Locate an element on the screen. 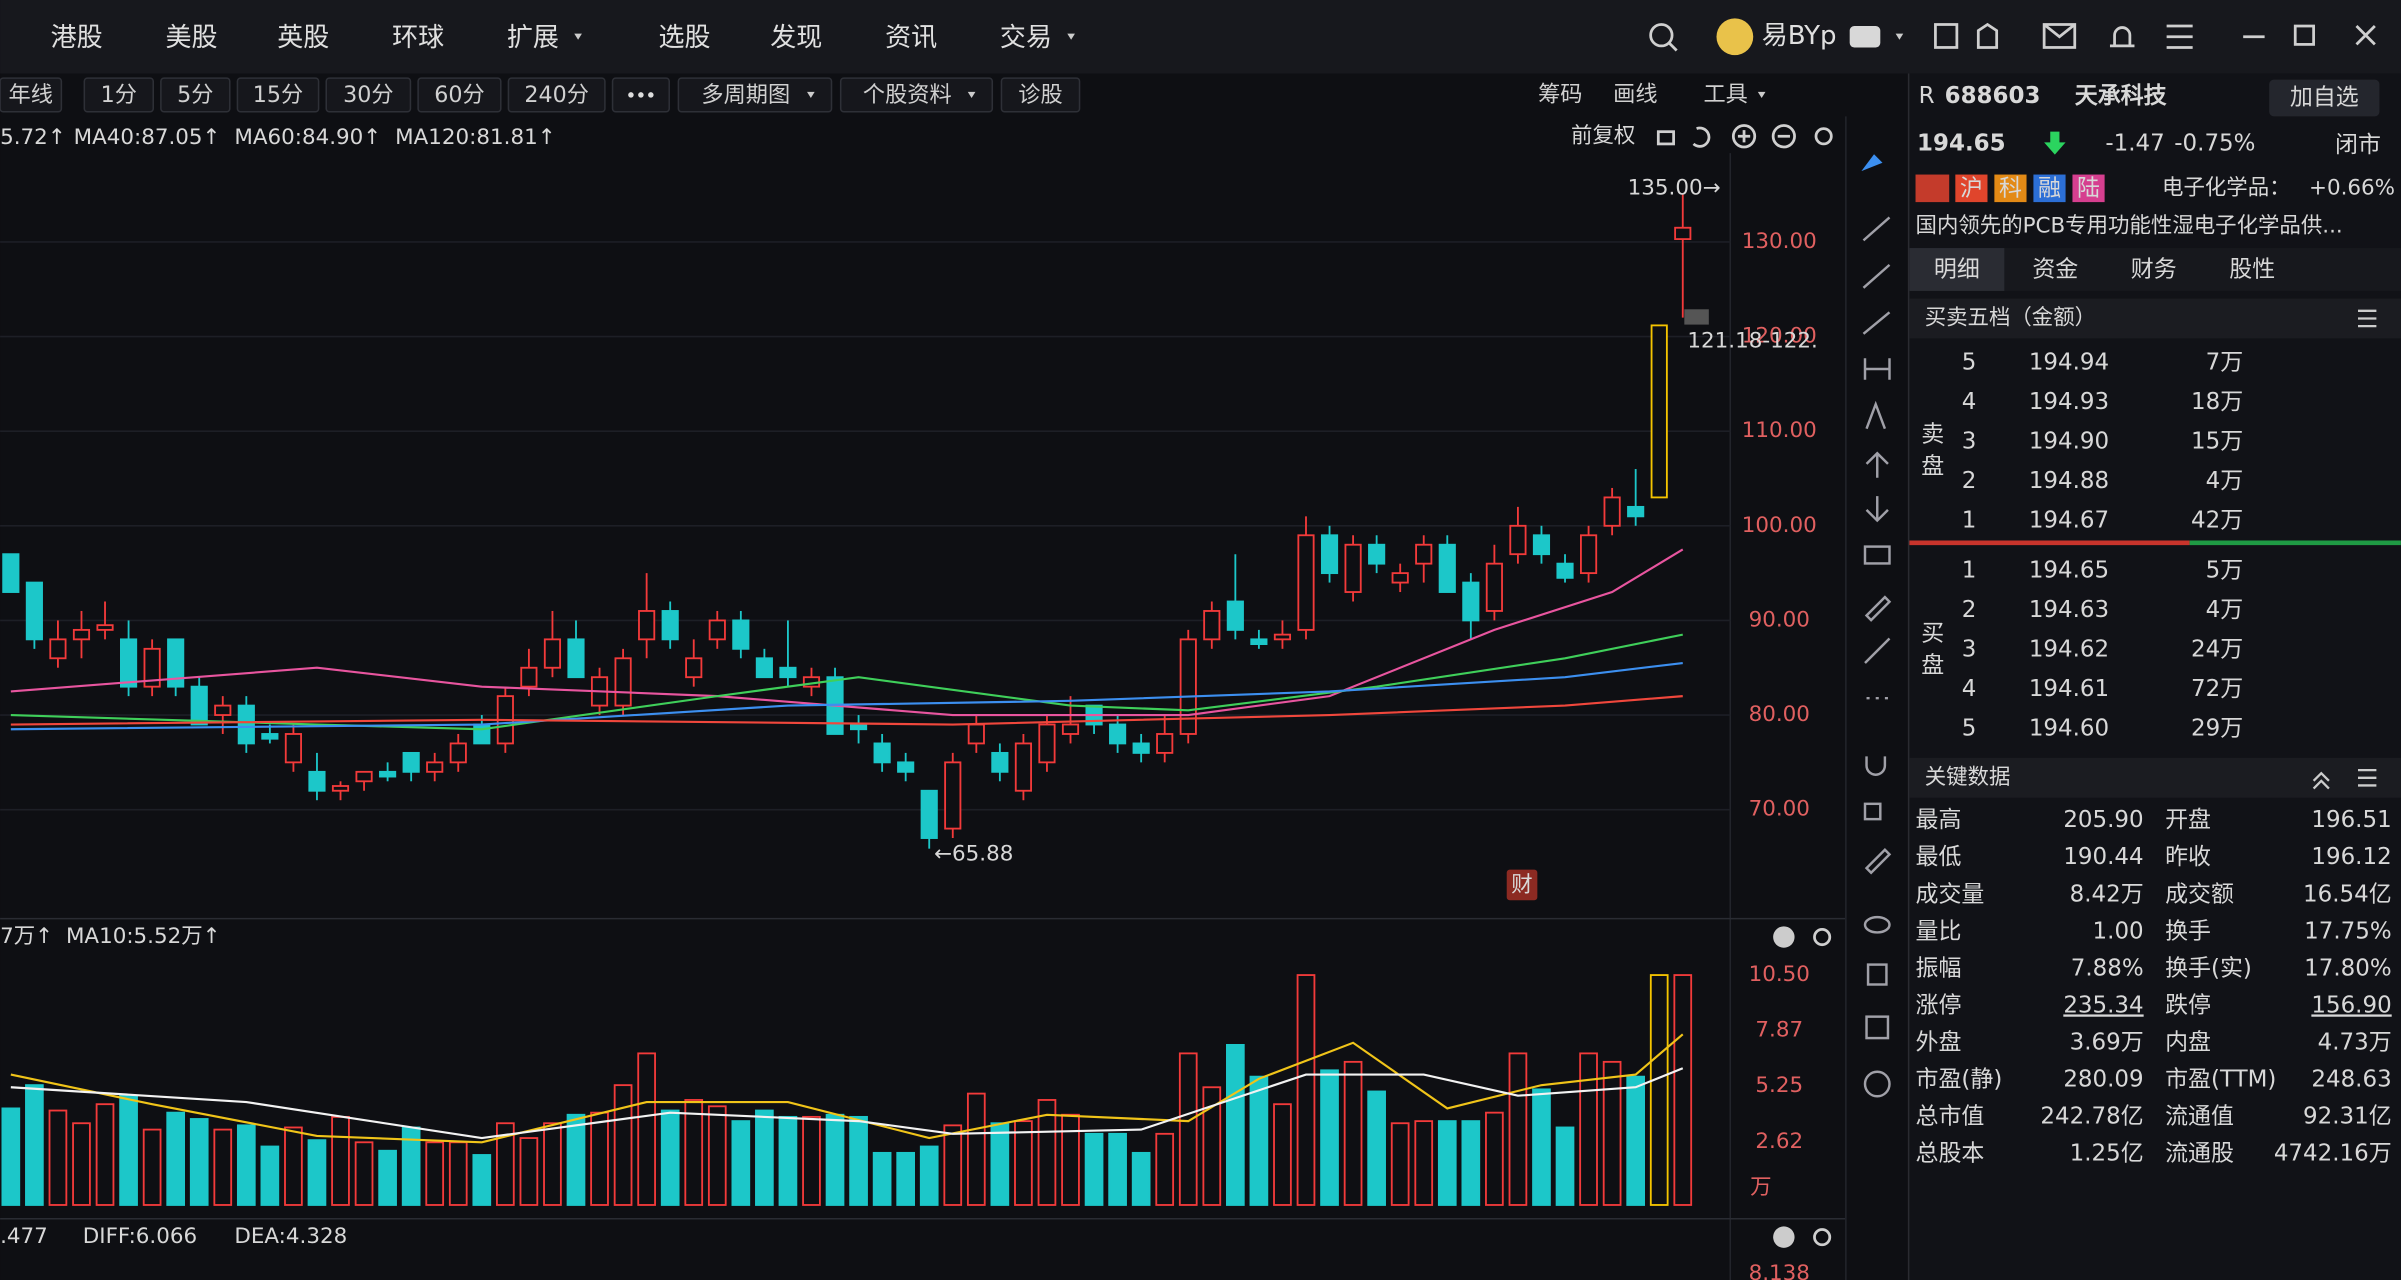 This screenshot has width=2401, height=1280. toolbar-link: 筹码 is located at coordinates (1560, 94).